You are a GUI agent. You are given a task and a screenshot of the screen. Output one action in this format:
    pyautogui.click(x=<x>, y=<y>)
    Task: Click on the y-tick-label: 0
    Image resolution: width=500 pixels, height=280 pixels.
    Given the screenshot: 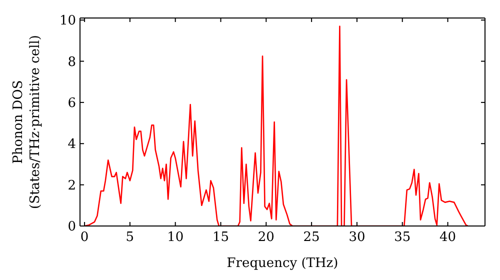 What is the action you would take?
    pyautogui.click(x=72, y=227)
    